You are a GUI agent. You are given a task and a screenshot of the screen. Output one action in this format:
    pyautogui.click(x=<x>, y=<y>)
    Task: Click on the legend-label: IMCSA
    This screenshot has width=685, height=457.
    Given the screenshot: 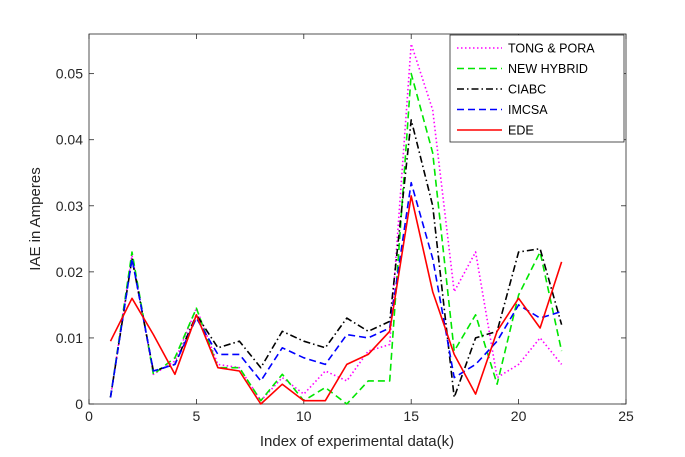 What is the action you would take?
    pyautogui.click(x=528, y=110)
    